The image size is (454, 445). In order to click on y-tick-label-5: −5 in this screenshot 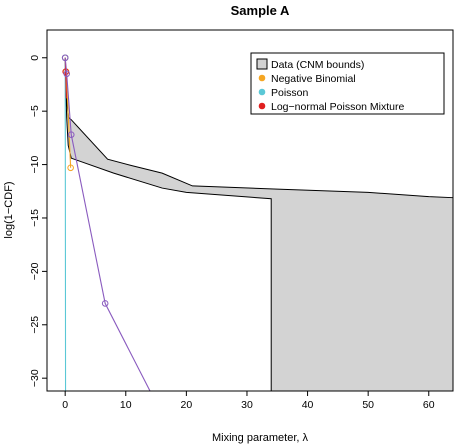, I will do `click(35, 111)`.